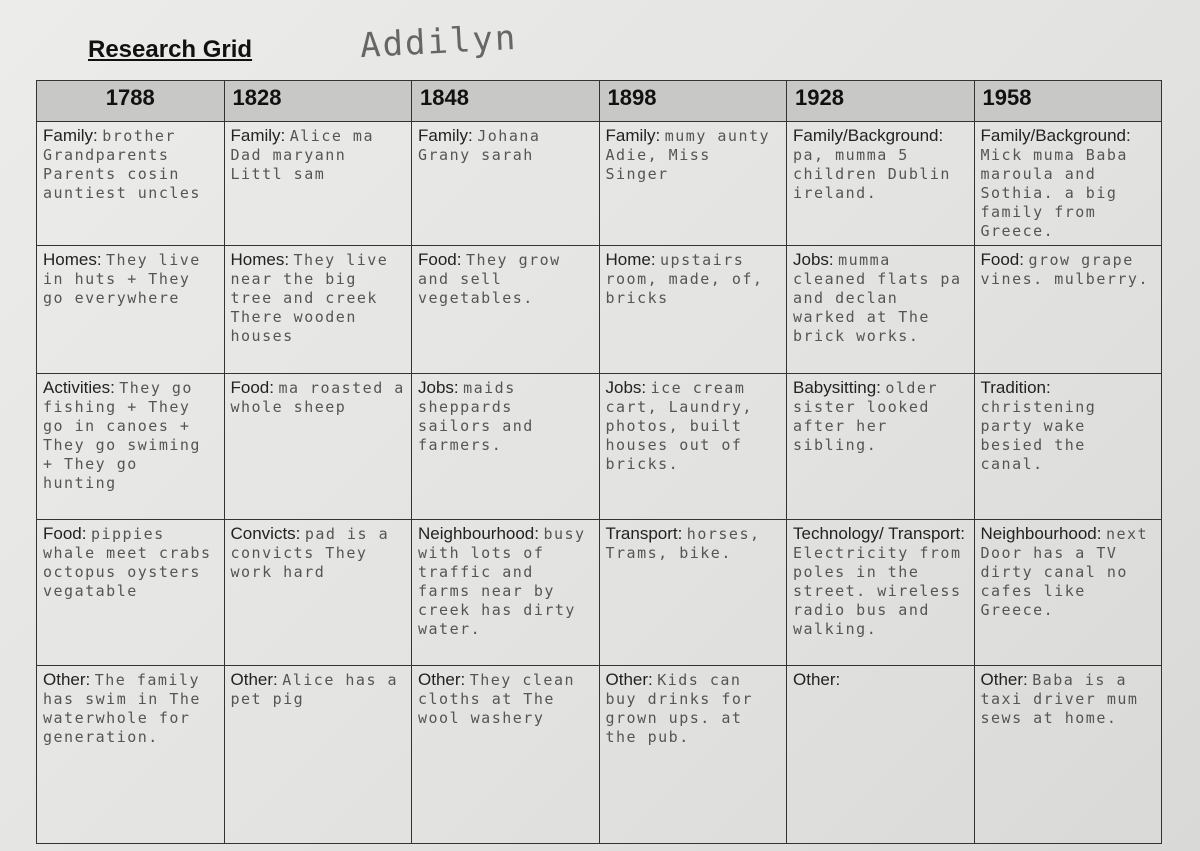  Describe the element at coordinates (310, 553) in the screenshot. I see `handwritten-note: pad is a convicts They work hard` at that location.